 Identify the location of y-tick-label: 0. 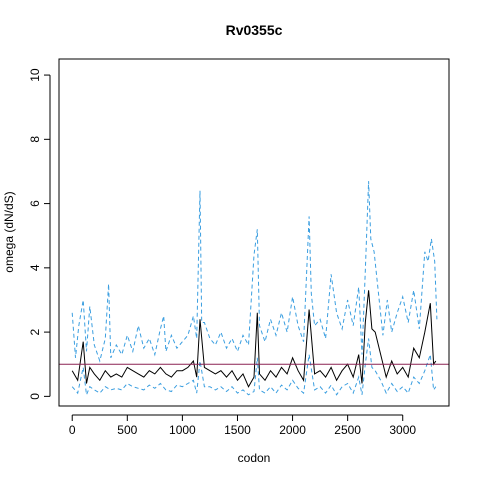
(35, 396).